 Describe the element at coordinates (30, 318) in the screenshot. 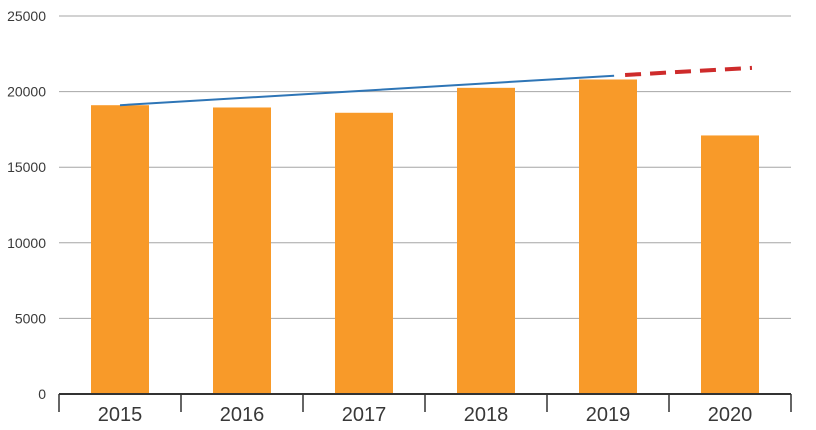

I see `y-axis-tick-label-5000: 5000` at that location.